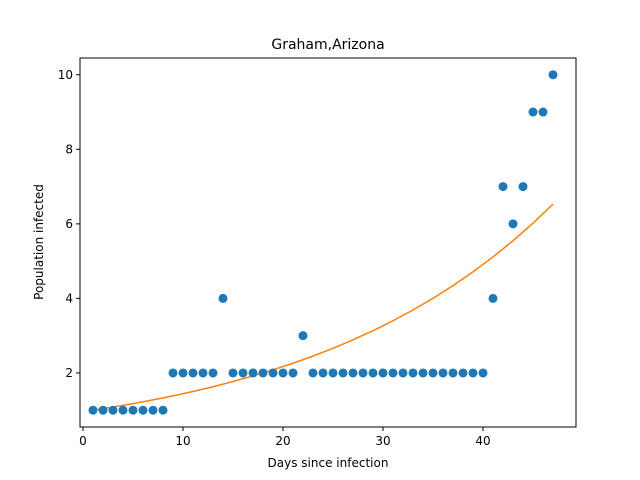 The width and height of the screenshot is (640, 480). What do you see at coordinates (83, 441) in the screenshot?
I see `x-tick-label: 0` at bounding box center [83, 441].